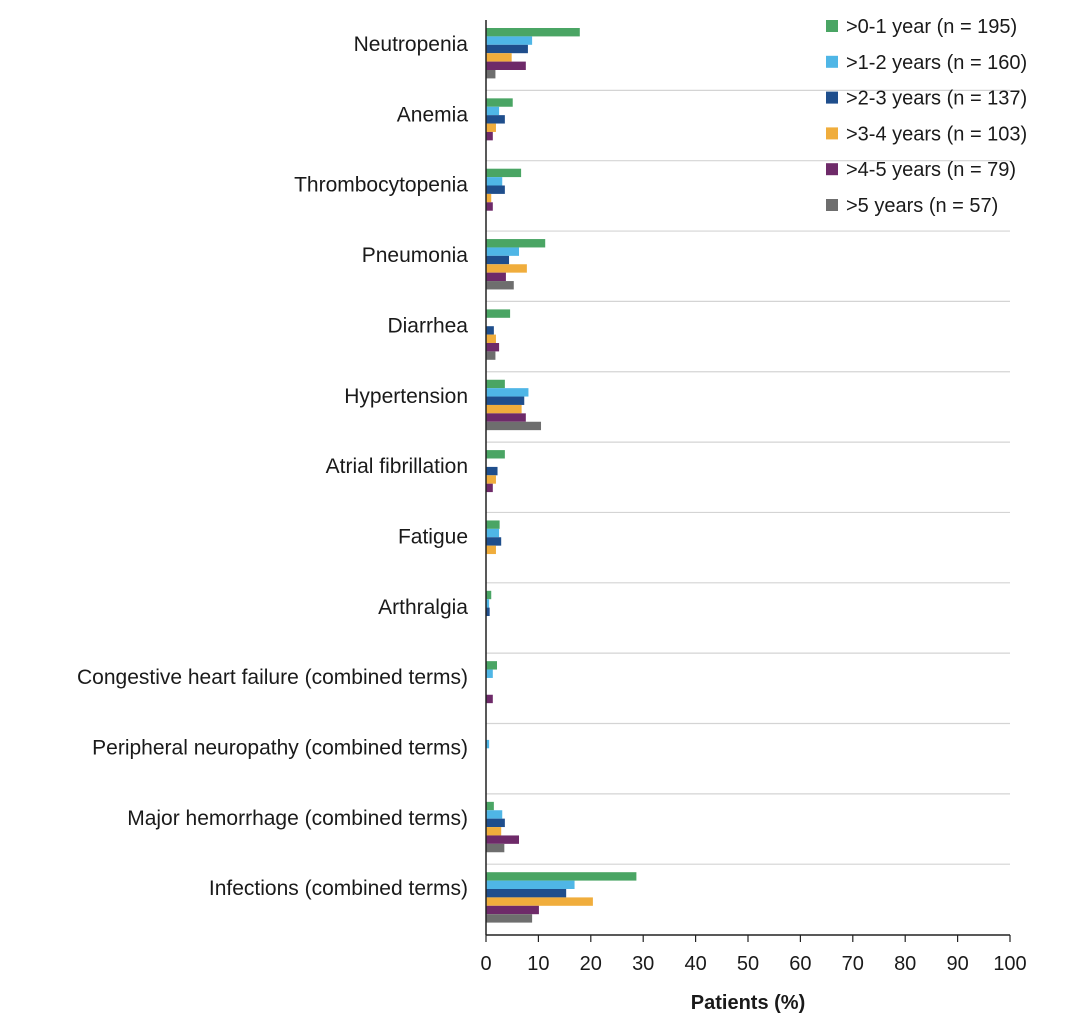 The image size is (1080, 1030). What do you see at coordinates (936, 99) in the screenshot?
I see `legend-label: >2-3 years (n = 137)` at bounding box center [936, 99].